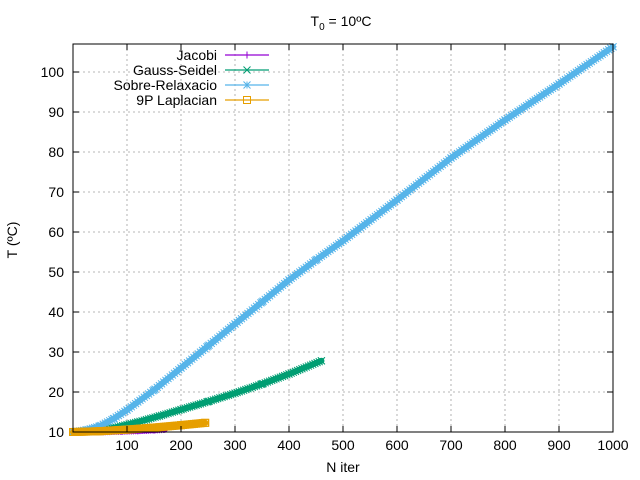  What do you see at coordinates (451, 445) in the screenshot?
I see `x-tick-label: 700` at bounding box center [451, 445].